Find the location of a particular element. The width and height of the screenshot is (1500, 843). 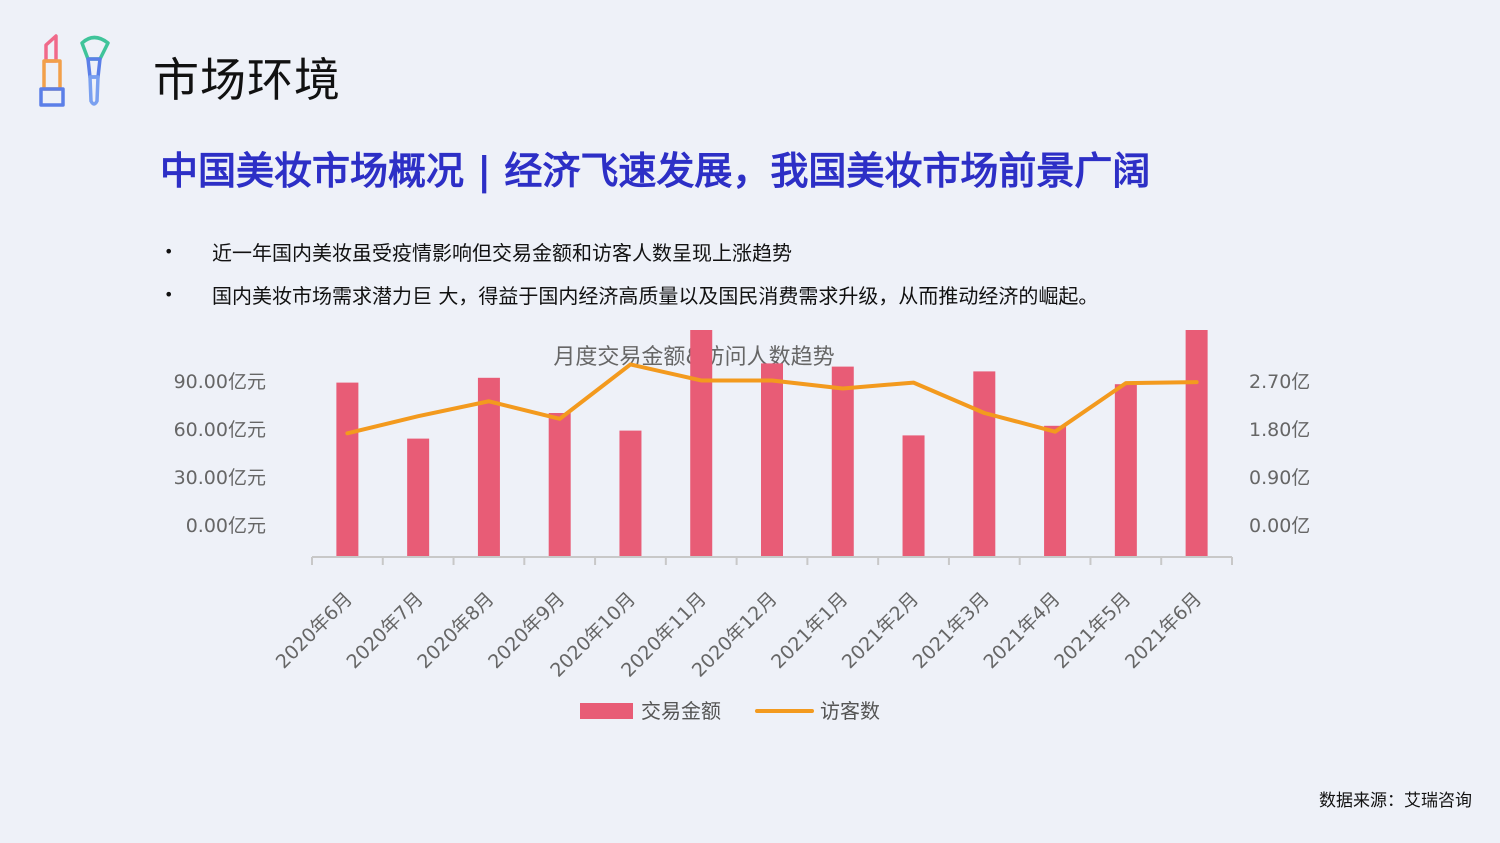

legend-label: 交易金额 is located at coordinates (681, 711).